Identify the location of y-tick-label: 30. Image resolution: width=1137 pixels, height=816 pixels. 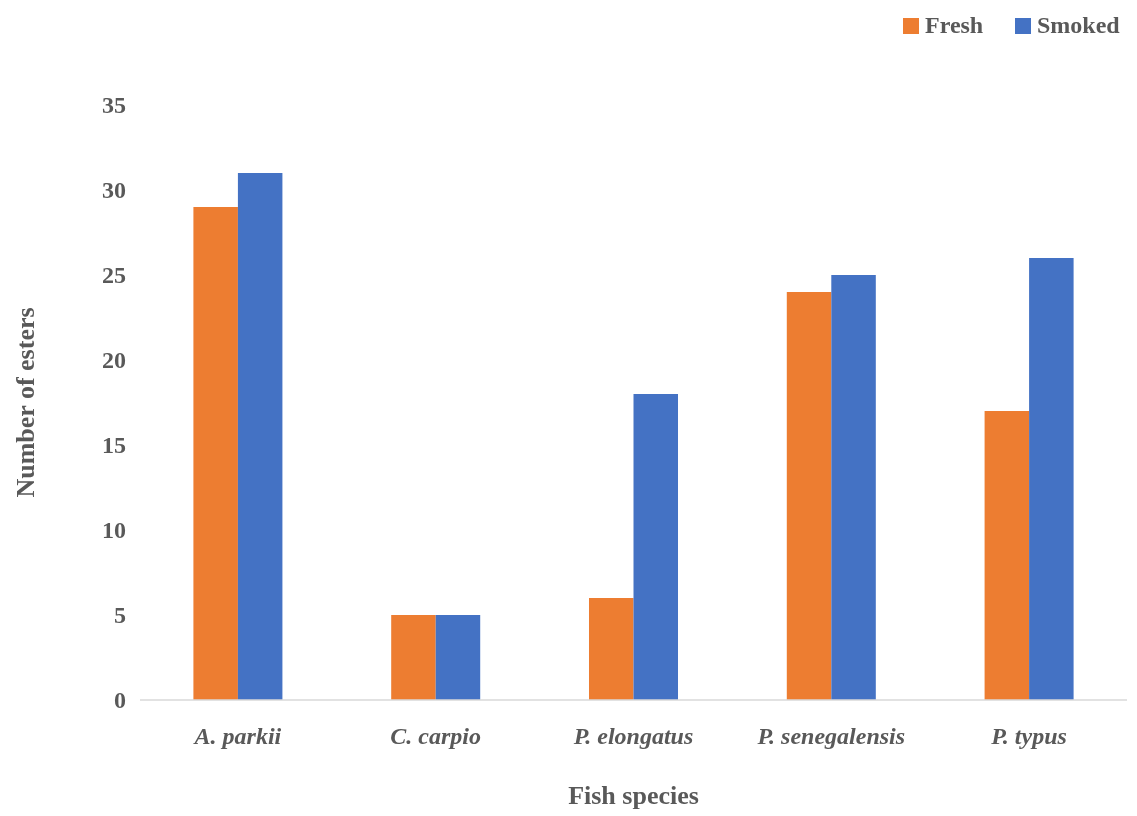
(114, 190).